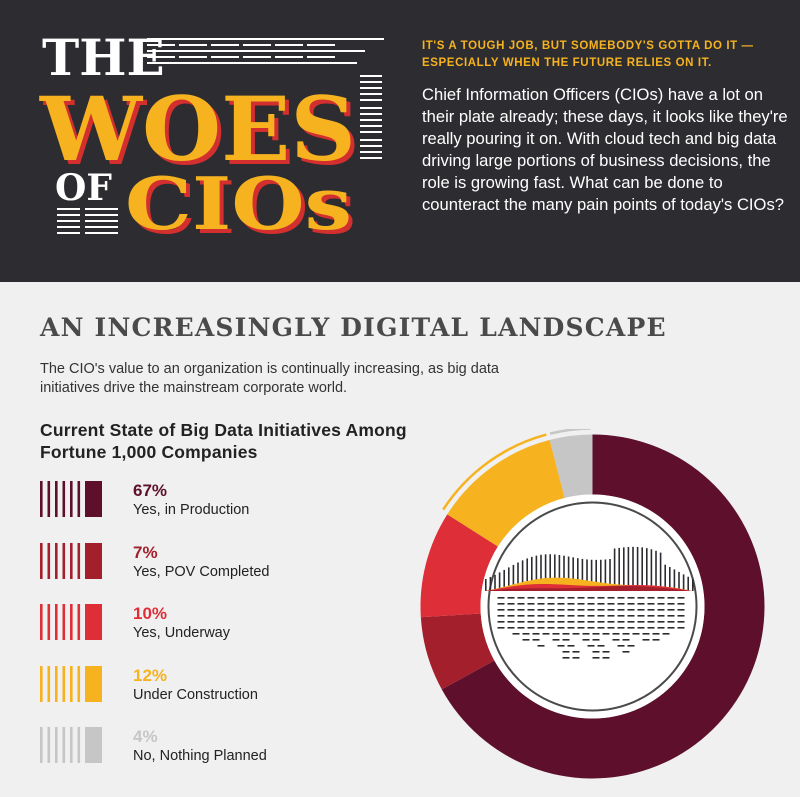  Describe the element at coordinates (210, 562) in the screenshot. I see `legend-item: 7% Yes, POV Completed` at that location.